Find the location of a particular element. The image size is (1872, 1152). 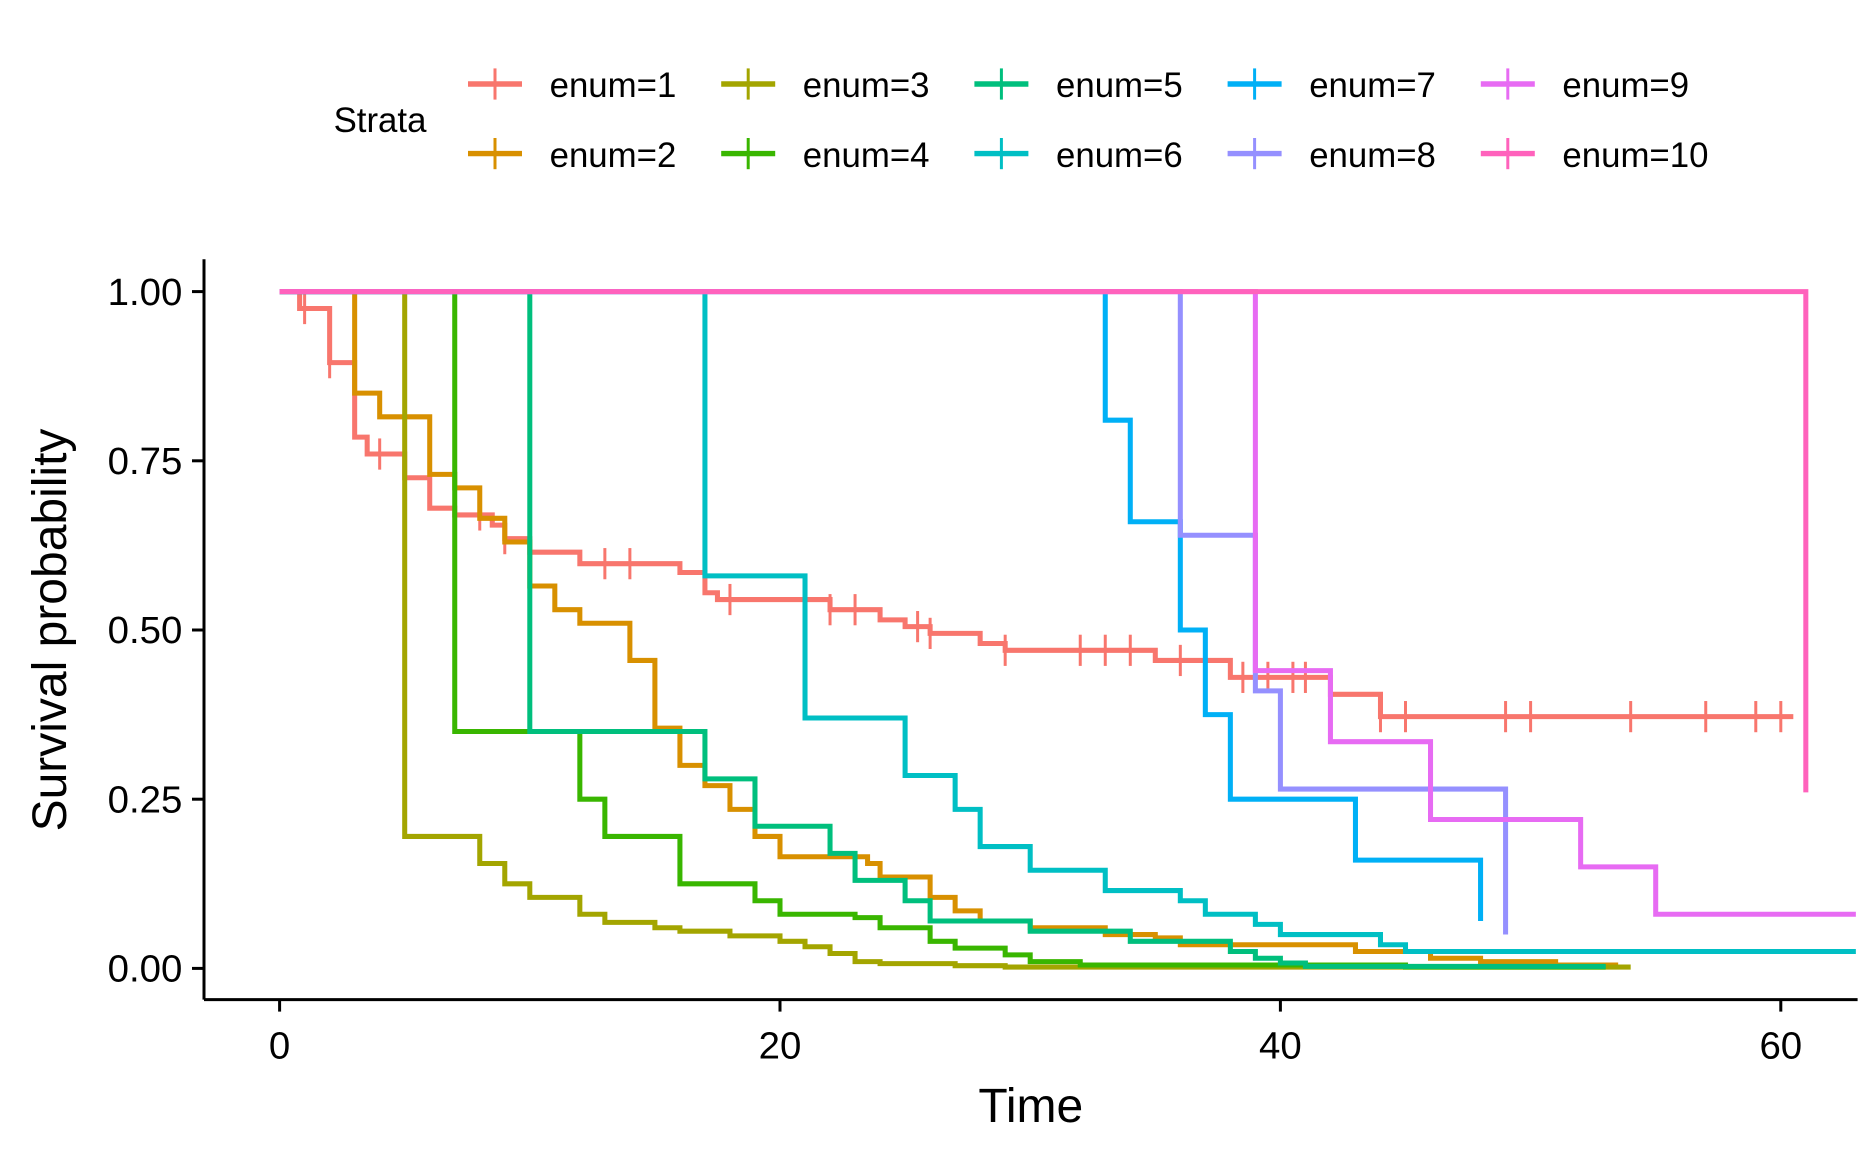

legend-label: enum=5 is located at coordinates (1119, 85).